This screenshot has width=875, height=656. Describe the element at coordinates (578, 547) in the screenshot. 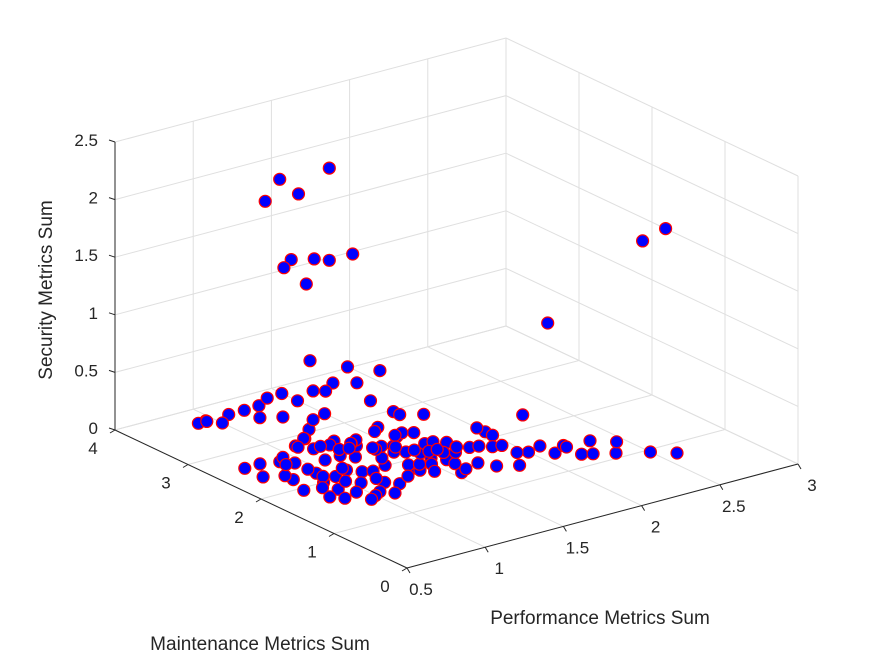

I see `x-tick-label: 1.5` at that location.